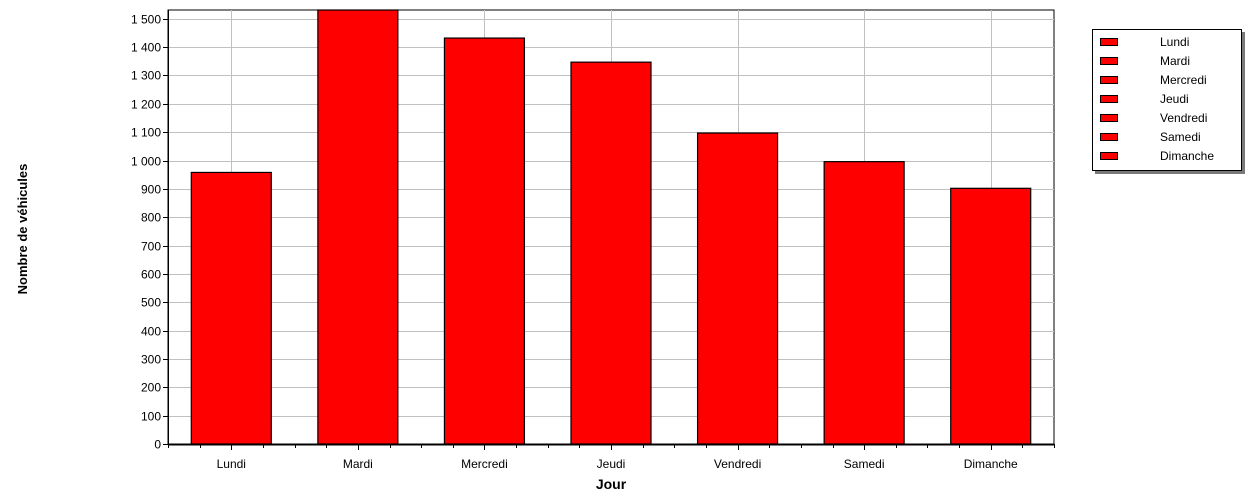 This screenshot has height=495, width=1256. I want to click on y-tick-label: 1 500, so click(146, 20).